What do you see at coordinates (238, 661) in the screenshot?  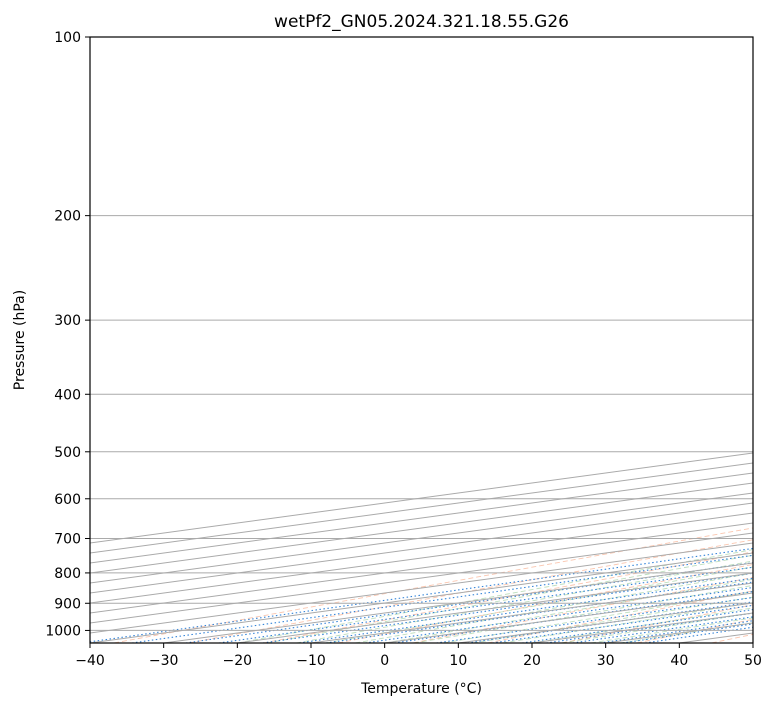 I see `x-tick-label: −20` at bounding box center [238, 661].